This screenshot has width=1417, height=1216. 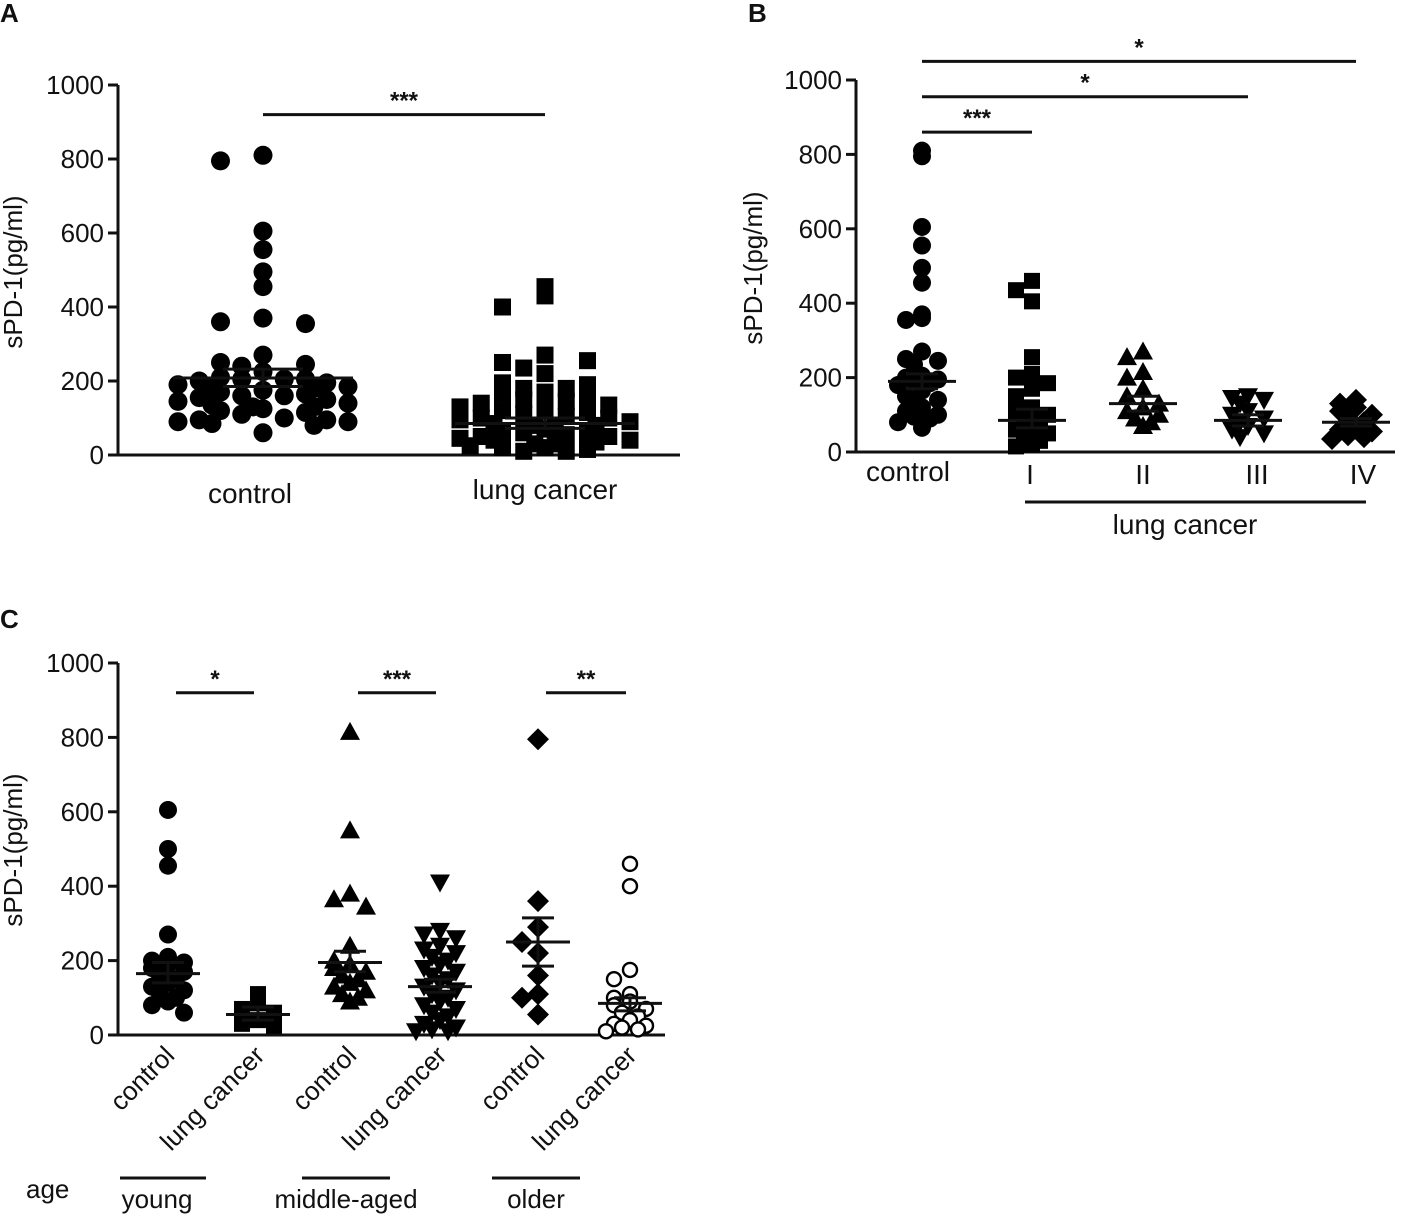 I want to click on panel-c-age-young: young, so click(x=157, y=1199).